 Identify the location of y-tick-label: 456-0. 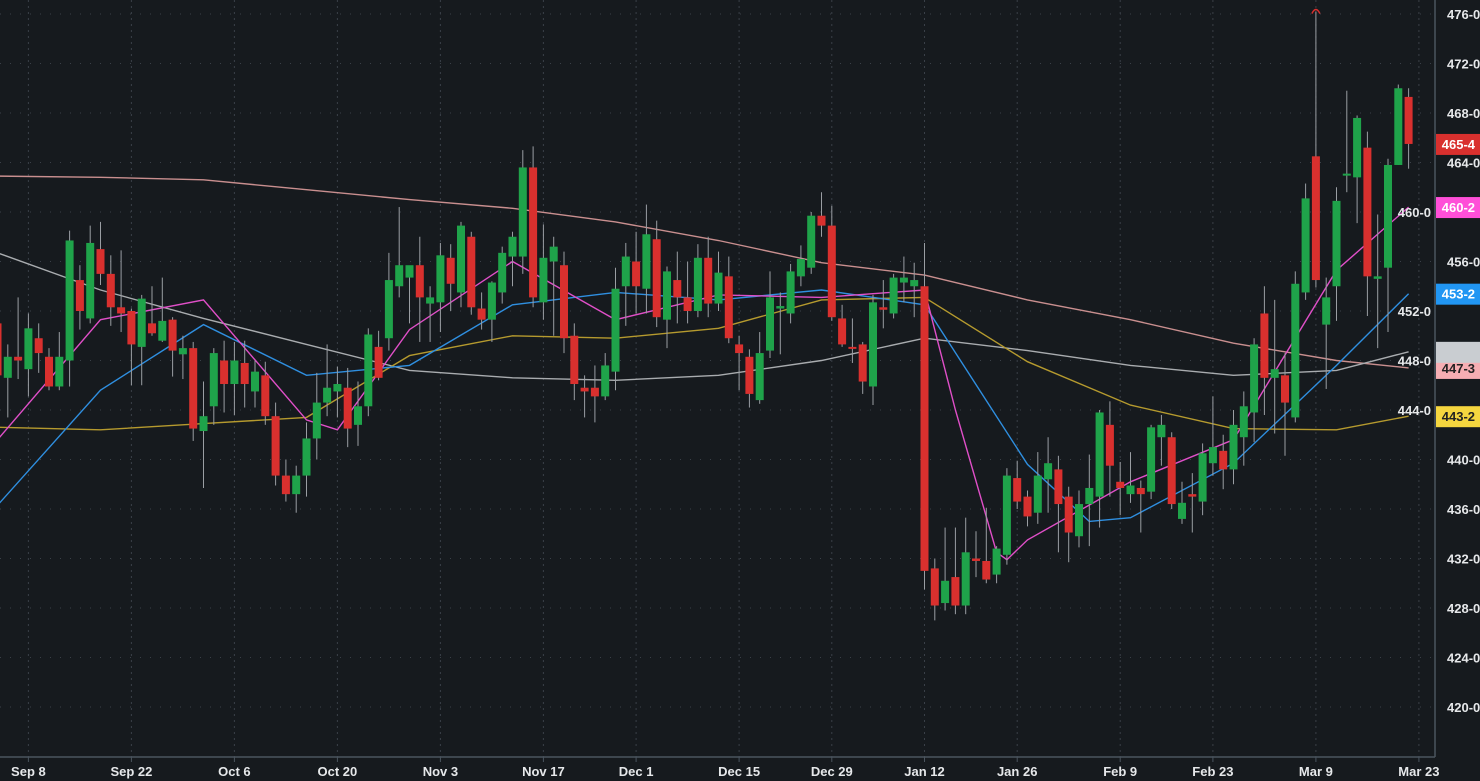
(1463, 262).